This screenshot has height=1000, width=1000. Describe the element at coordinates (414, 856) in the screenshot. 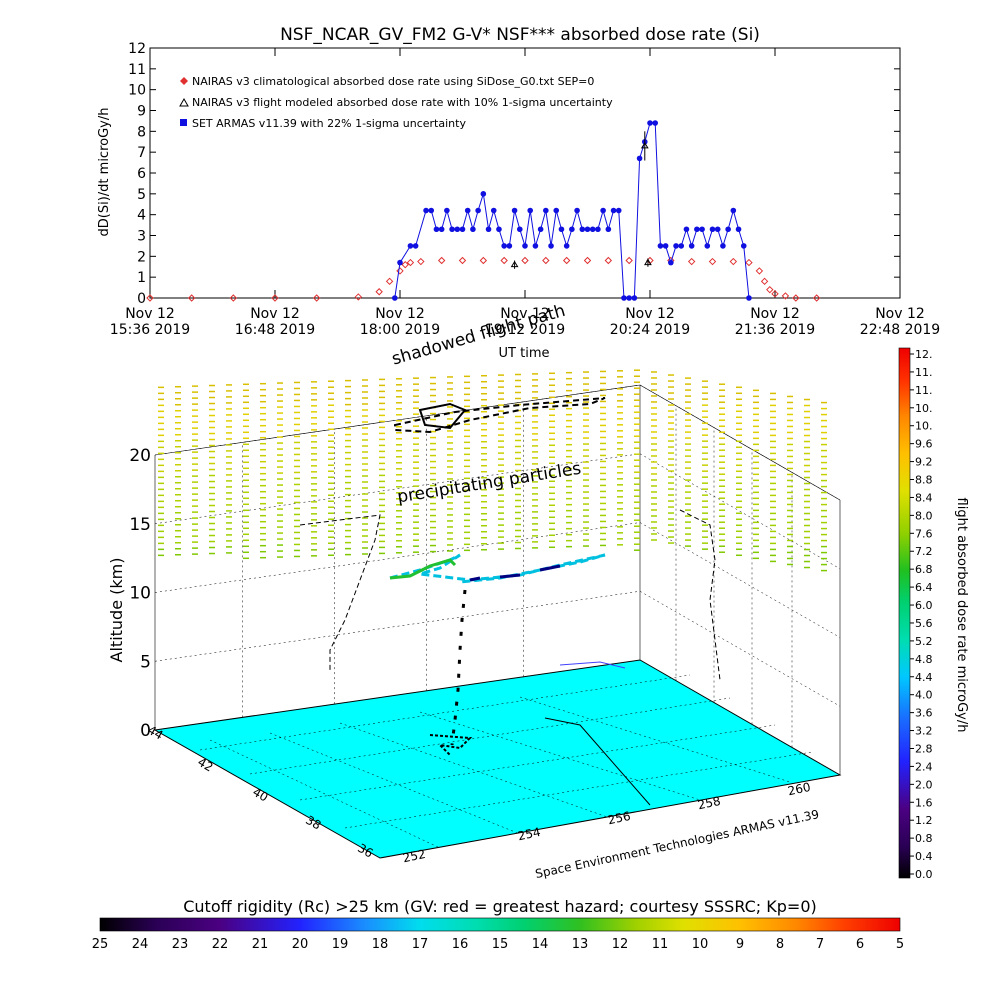

I see `longitude-tick-label: 252` at that location.